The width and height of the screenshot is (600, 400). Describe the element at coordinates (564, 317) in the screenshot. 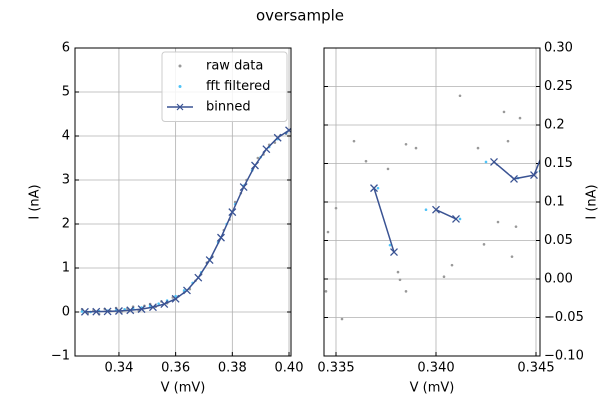

I see `y-tick-label: −0.05` at that location.